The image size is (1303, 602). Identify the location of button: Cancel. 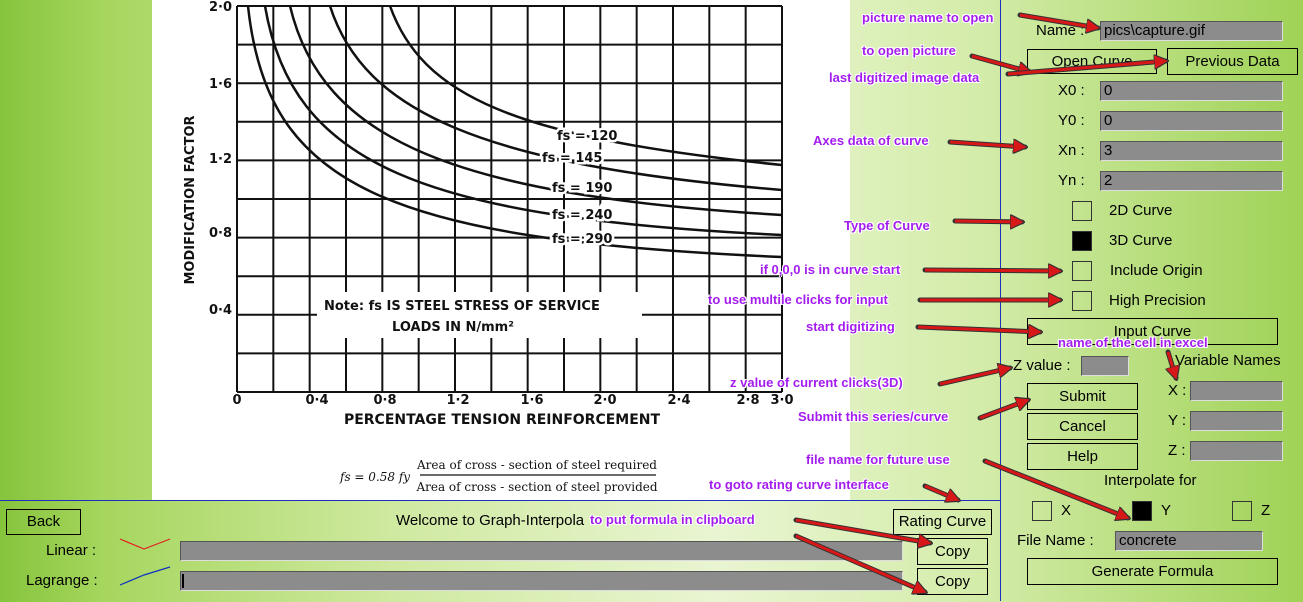
(1082, 426).